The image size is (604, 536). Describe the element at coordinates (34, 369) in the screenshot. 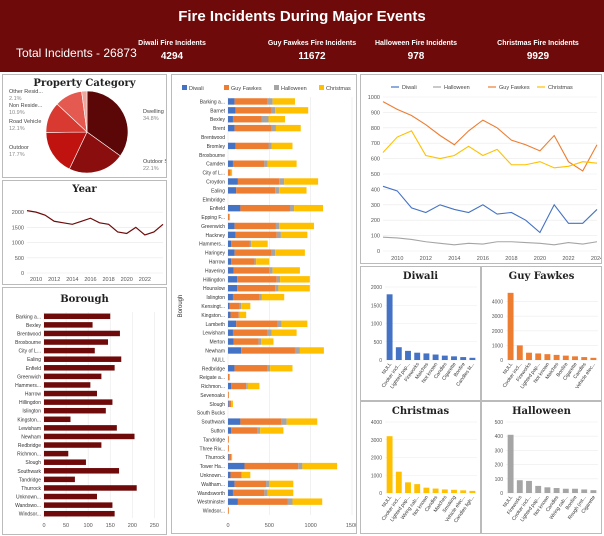

I see `borough-category-label: Enfield` at that location.